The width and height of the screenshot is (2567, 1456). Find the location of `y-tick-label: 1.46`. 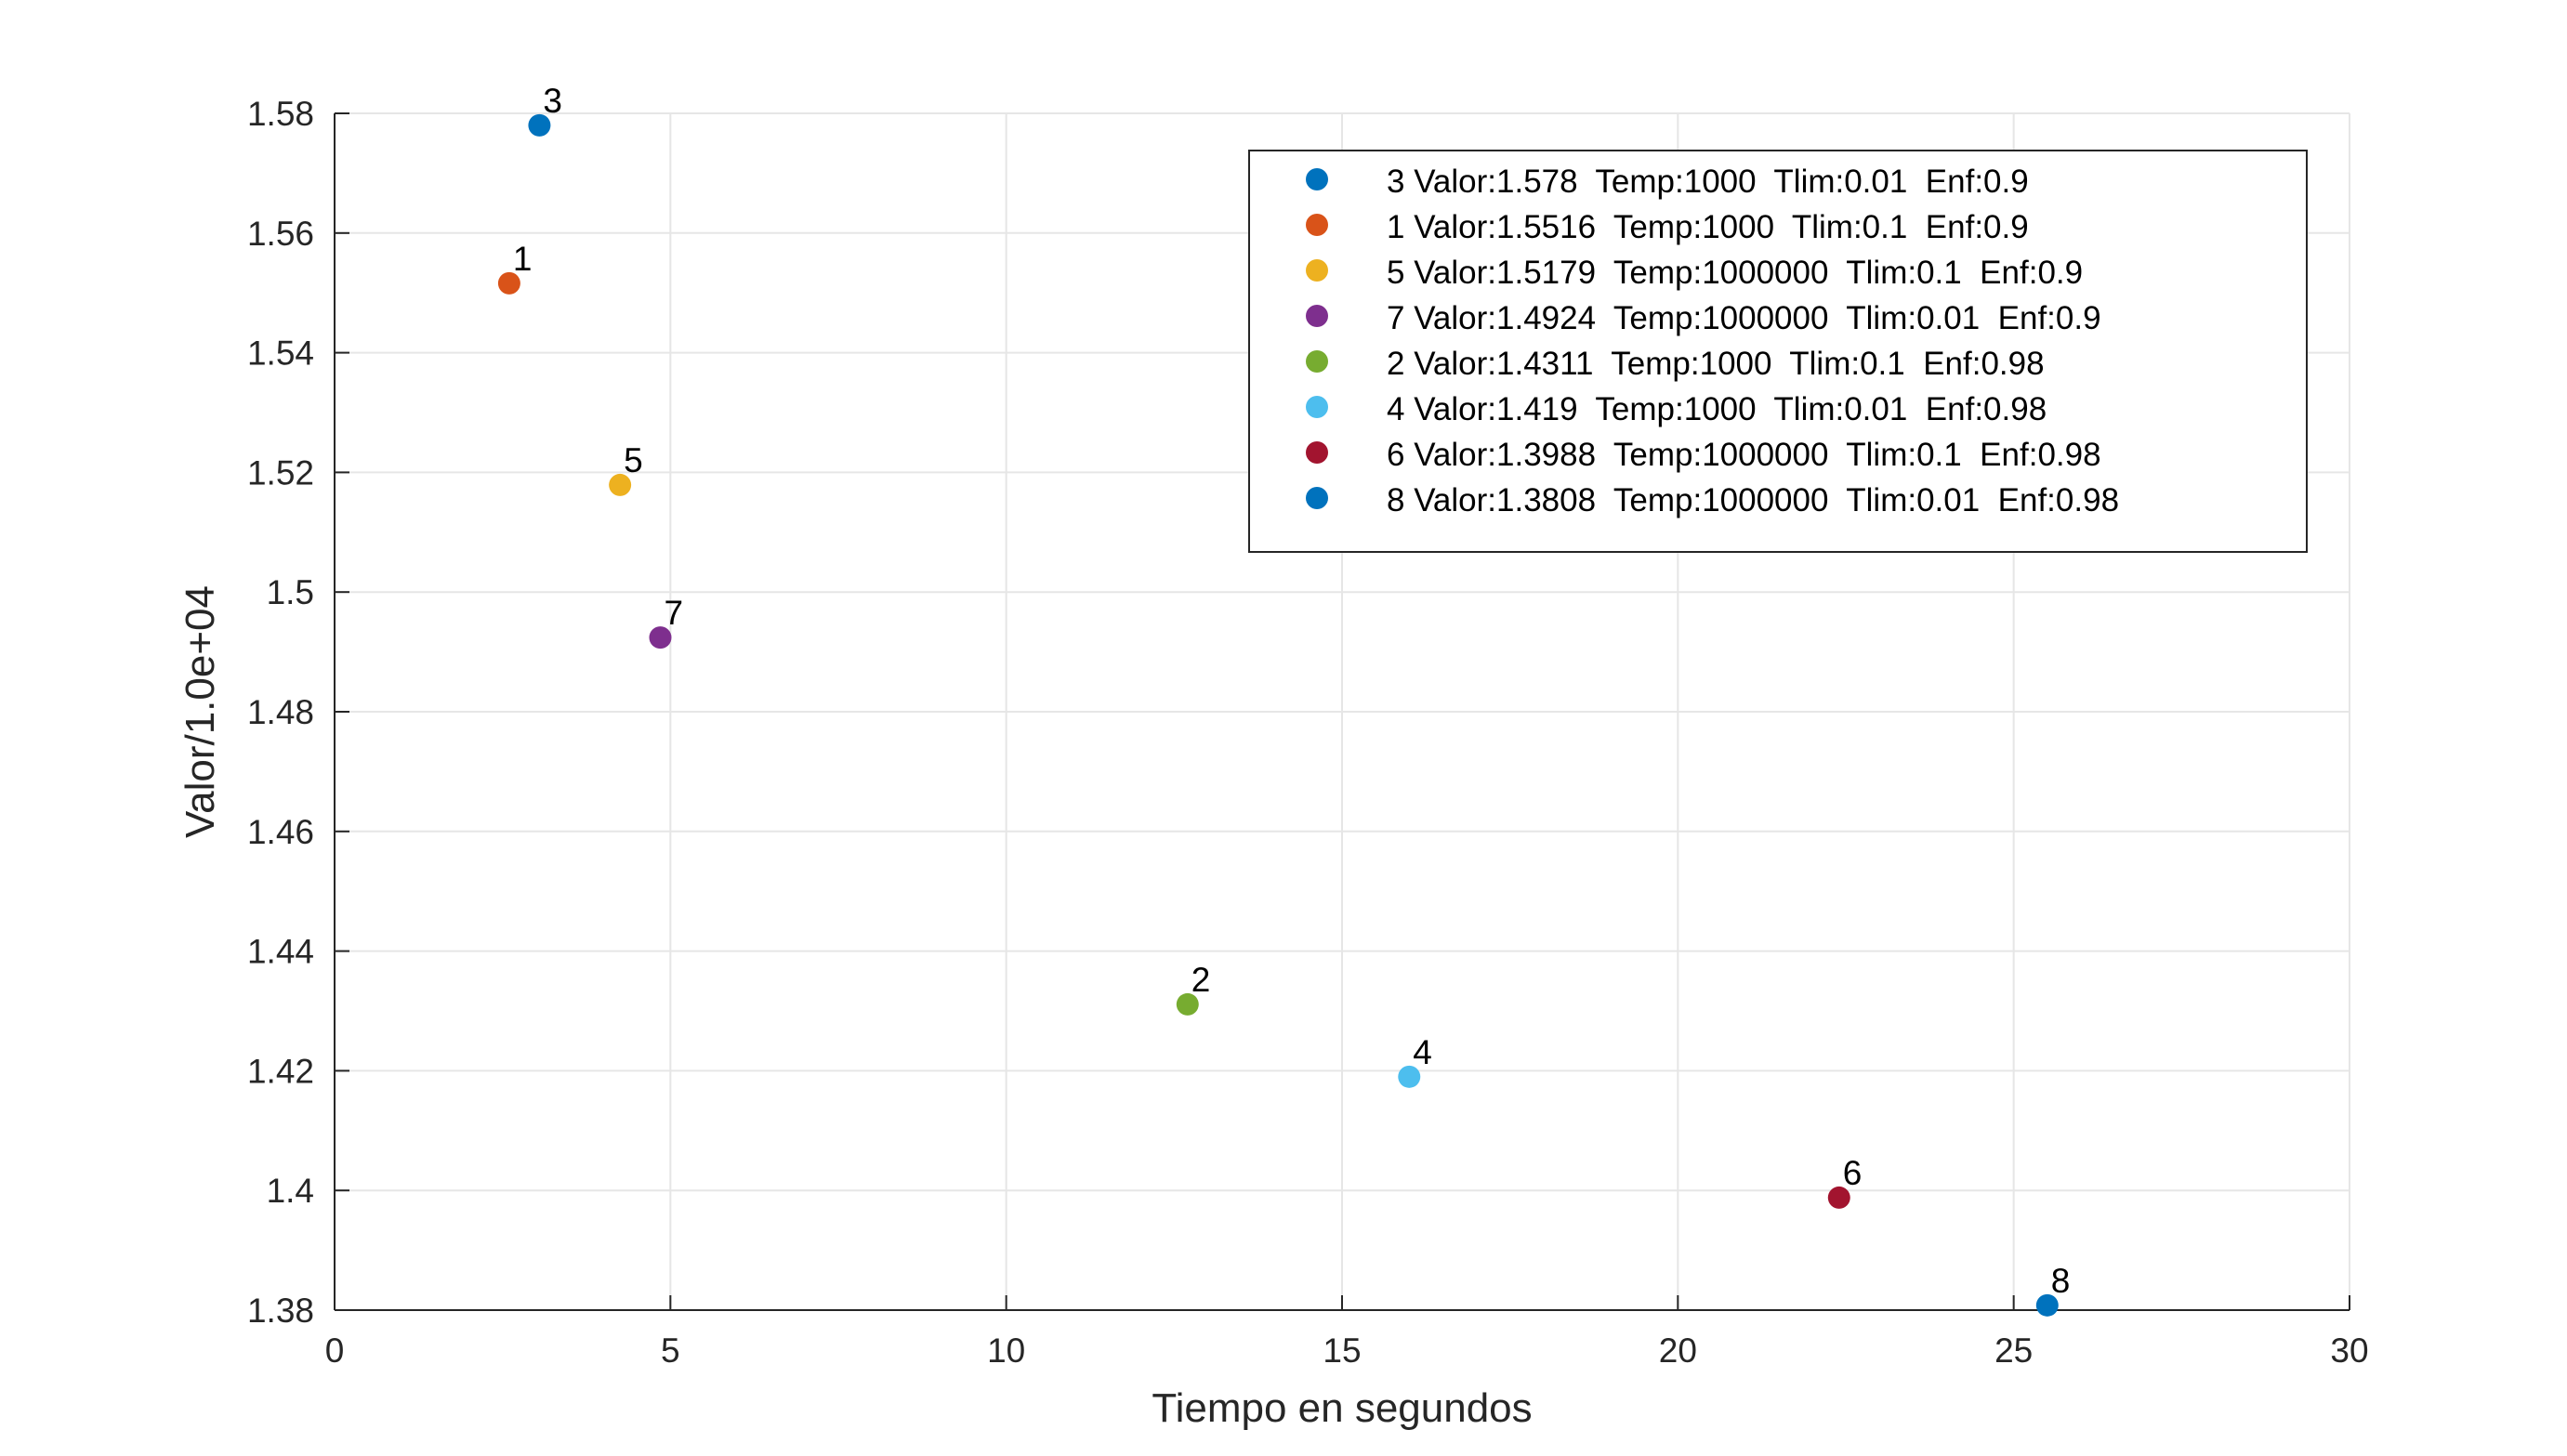

y-tick-label: 1.46 is located at coordinates (280, 832).